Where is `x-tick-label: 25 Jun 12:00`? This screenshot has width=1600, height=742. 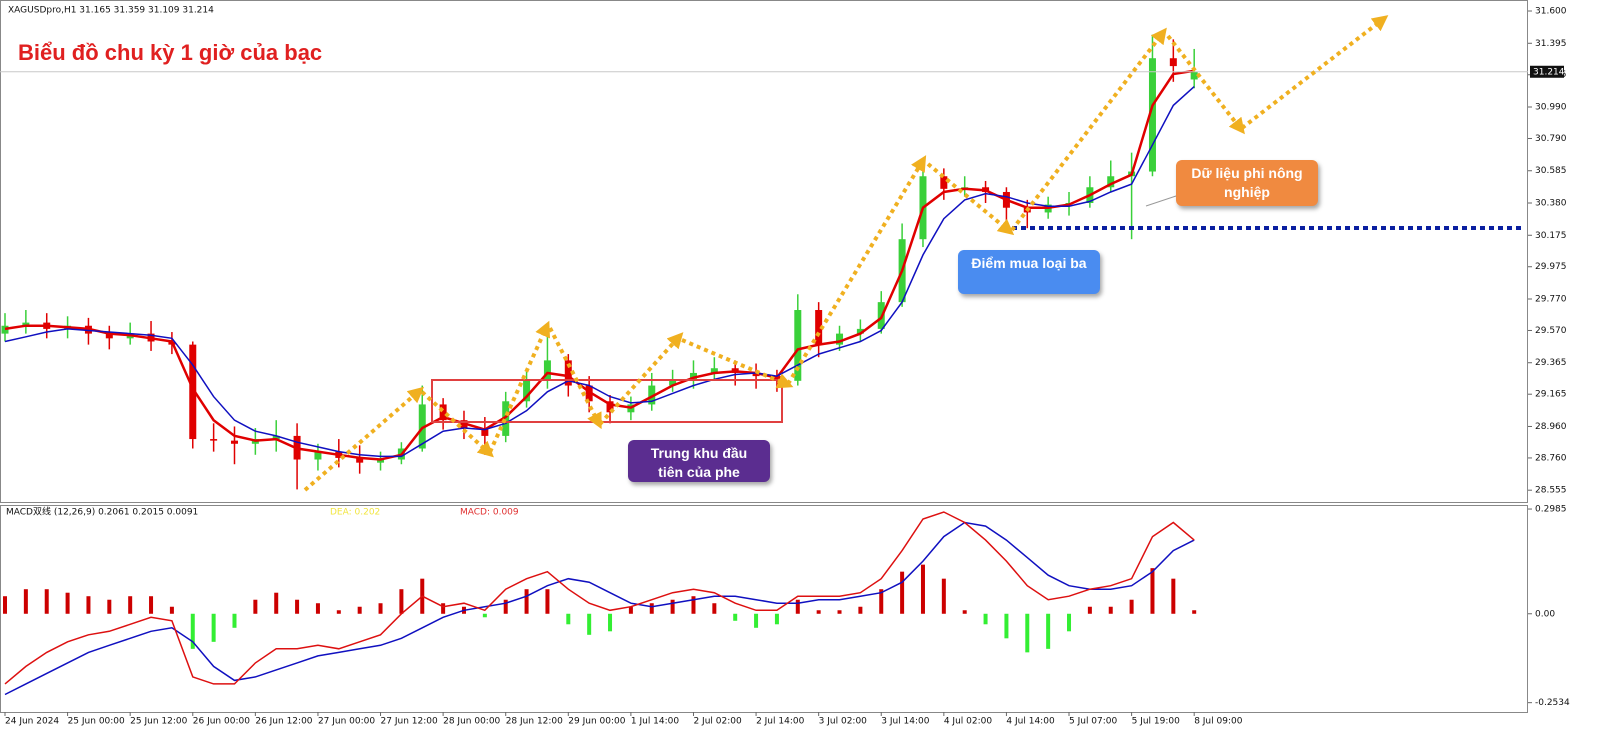
x-tick-label: 25 Jun 12:00 is located at coordinates (158, 722).